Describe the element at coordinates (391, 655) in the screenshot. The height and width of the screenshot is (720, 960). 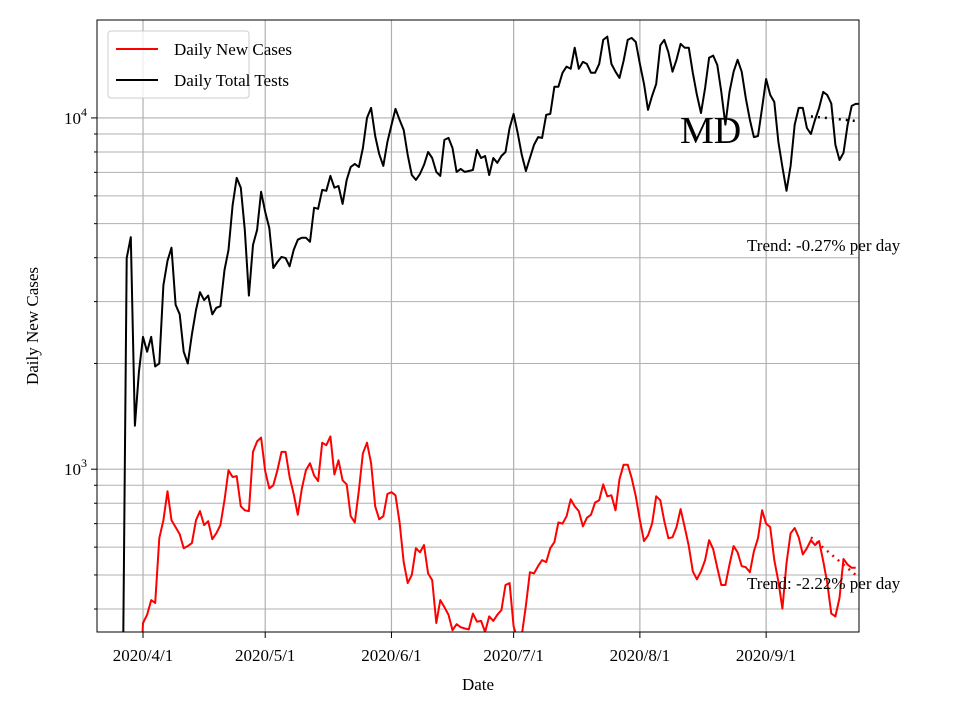
I see `x-tick-label: 2020/6/1` at that location.